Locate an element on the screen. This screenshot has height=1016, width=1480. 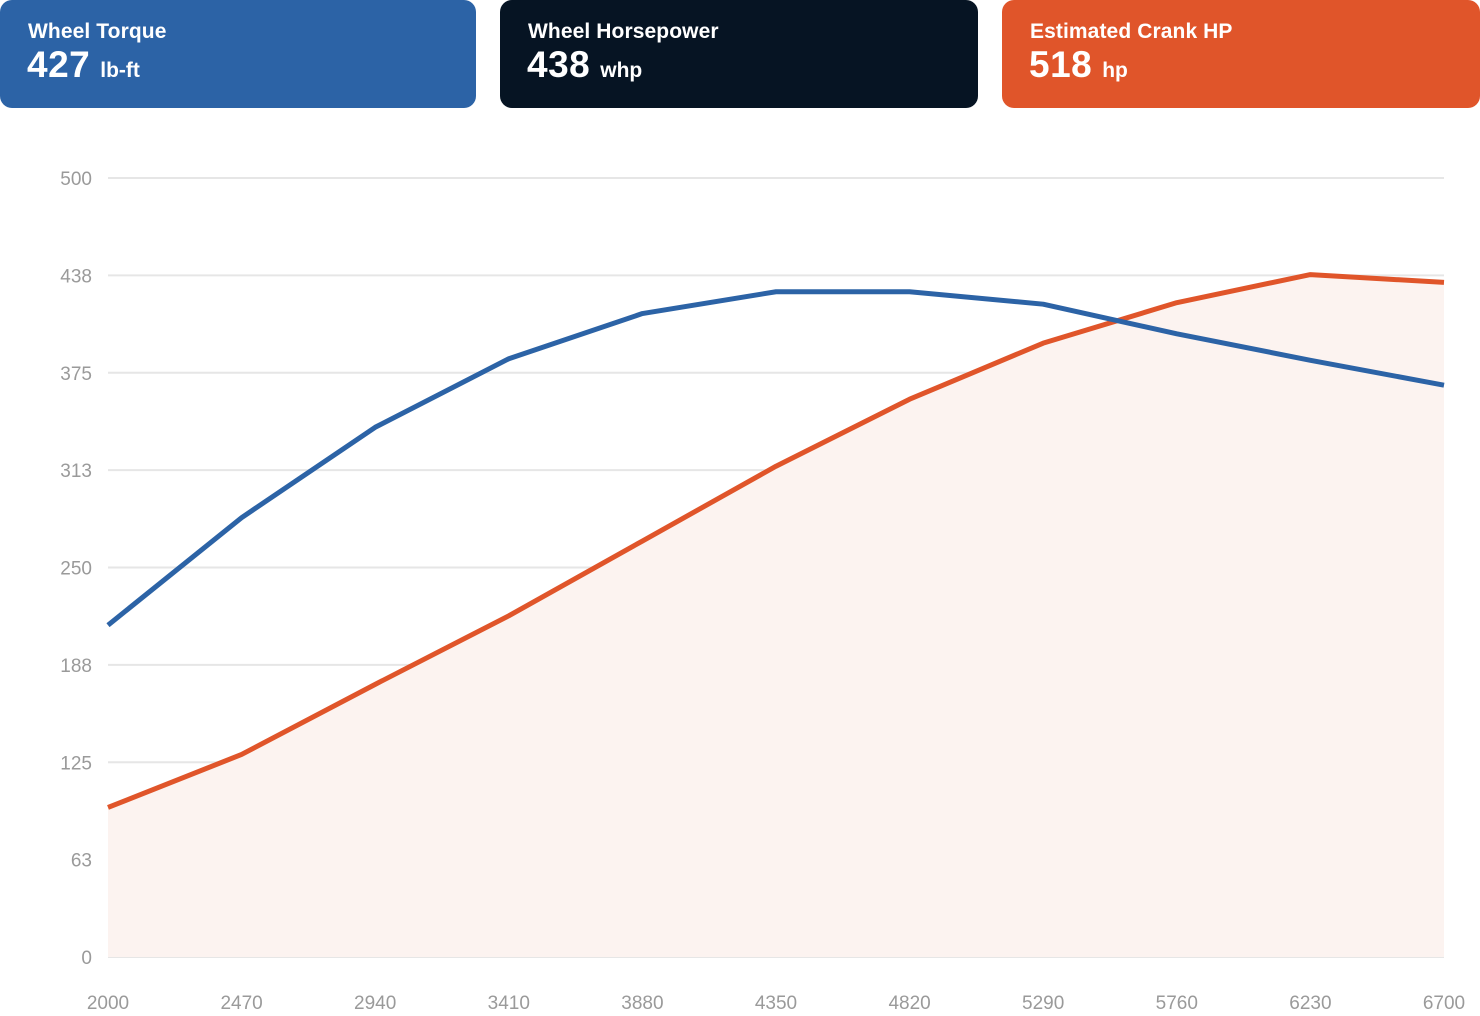
x-tick-label: 6700 is located at coordinates (1444, 1003).